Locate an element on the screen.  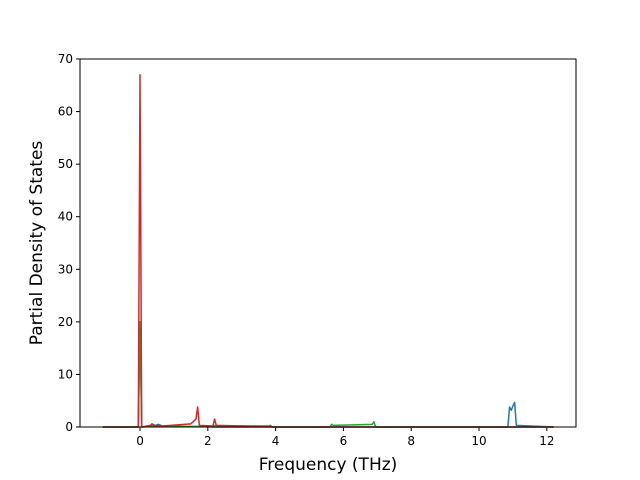
y-tick-label: 30 is located at coordinates (65, 269).